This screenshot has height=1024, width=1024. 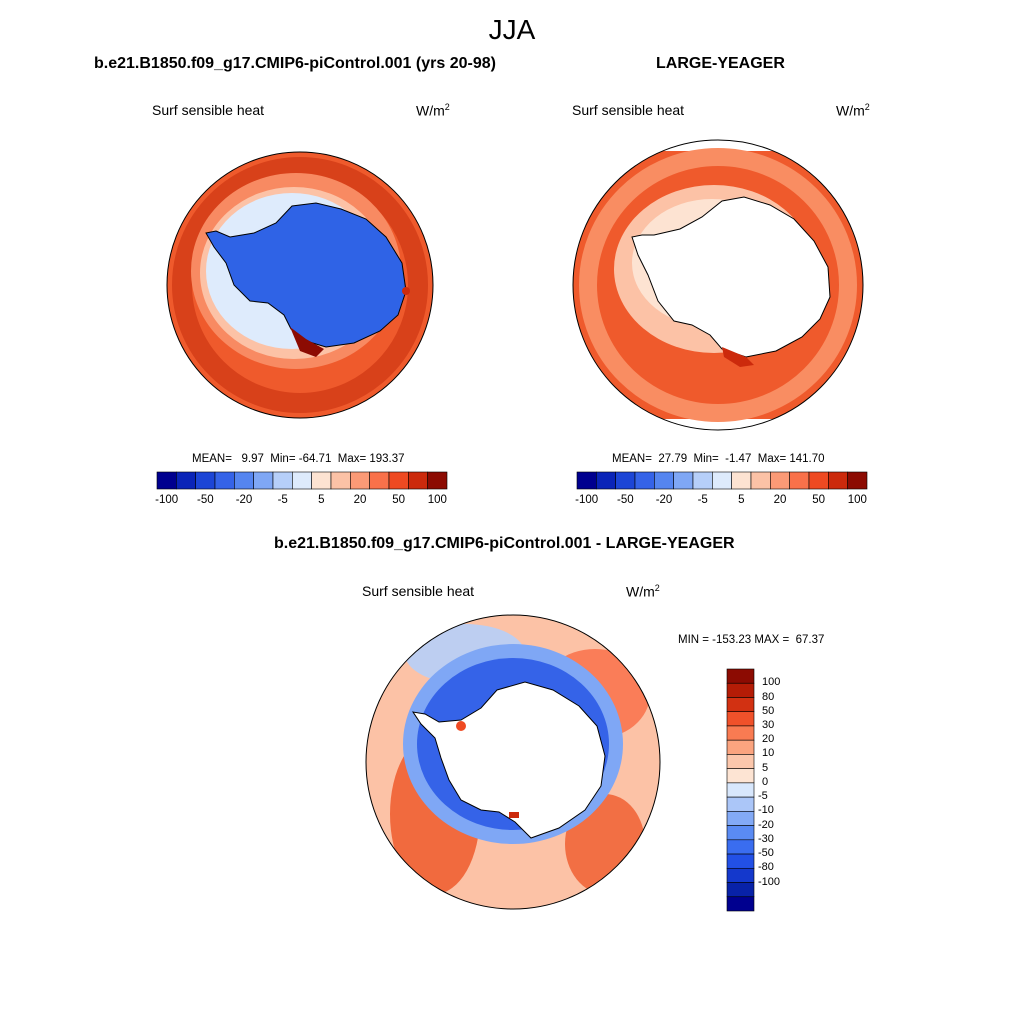 I want to click on colorbar-tick-label: 30, so click(x=768, y=724).